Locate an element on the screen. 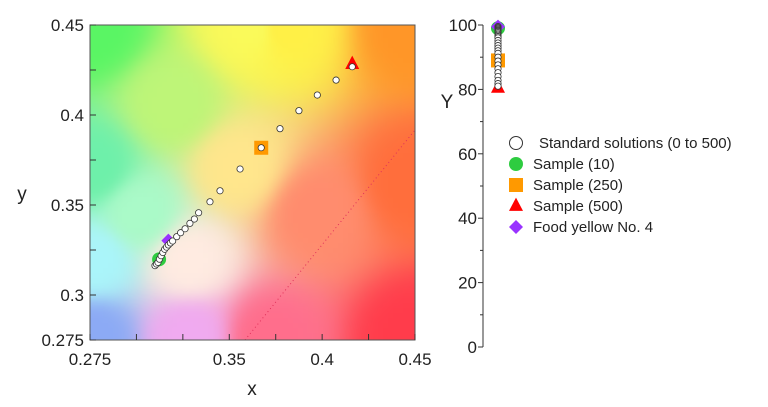  x-tick-label: 0.4 is located at coordinates (322, 359).